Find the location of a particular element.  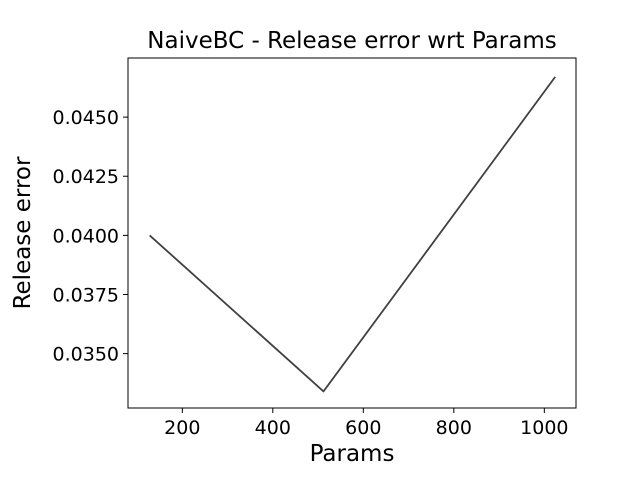

y-axis-ticks: 0.0350 0.0375 0.0400 0.0425 0.0450 is located at coordinates (90, 236).